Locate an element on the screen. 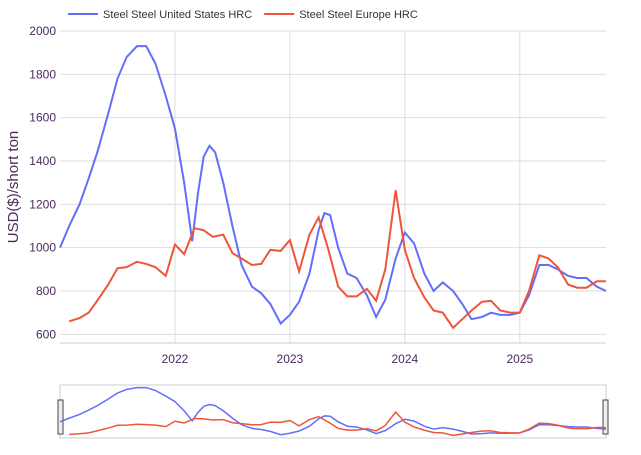 The image size is (641, 455). range-handle-left is located at coordinates (60, 417).